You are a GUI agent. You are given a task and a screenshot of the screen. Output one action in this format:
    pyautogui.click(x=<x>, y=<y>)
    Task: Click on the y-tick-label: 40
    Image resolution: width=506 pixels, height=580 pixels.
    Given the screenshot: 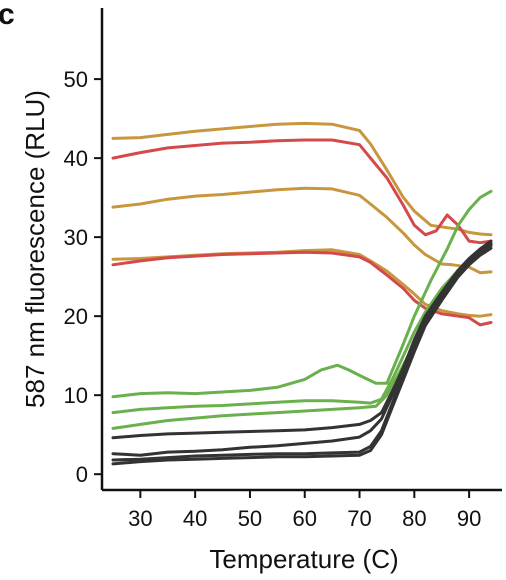 What is the action you would take?
    pyautogui.click(x=76, y=158)
    